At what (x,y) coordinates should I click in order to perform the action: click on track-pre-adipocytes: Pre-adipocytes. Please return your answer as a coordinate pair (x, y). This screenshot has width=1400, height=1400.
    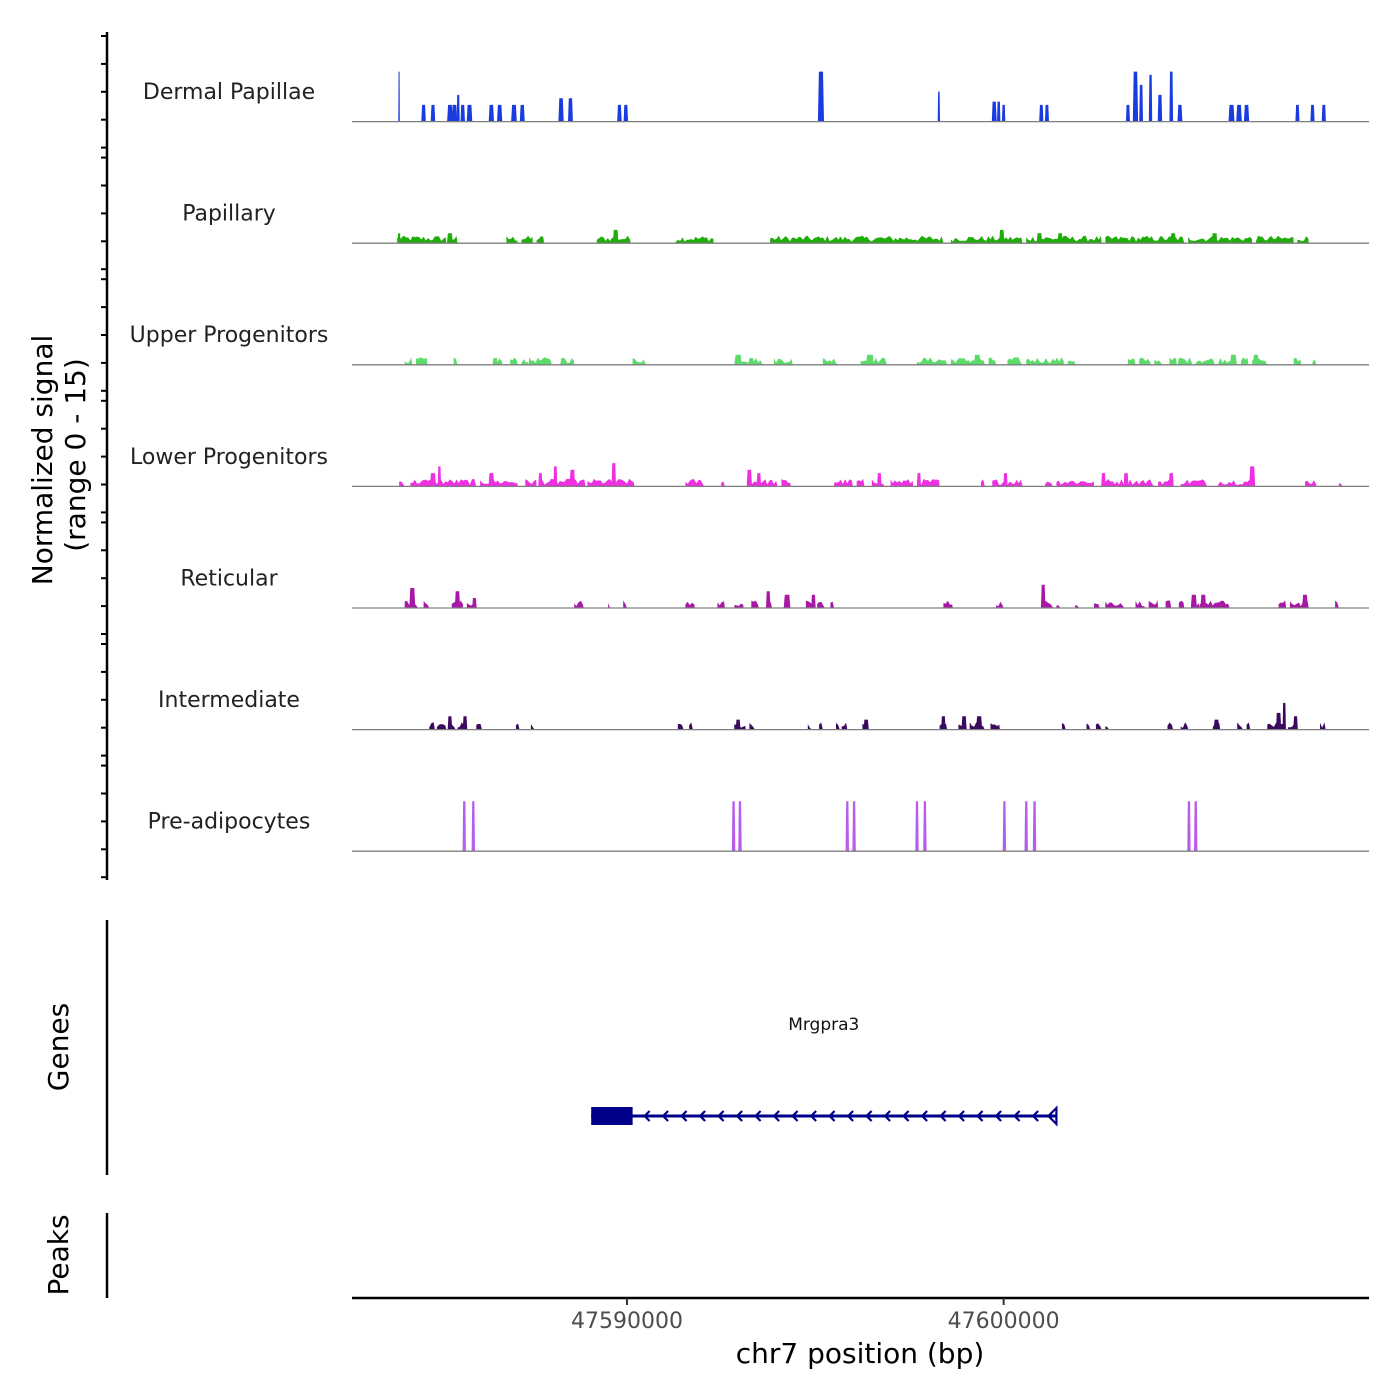
    Looking at the image, I should click on (758, 826).